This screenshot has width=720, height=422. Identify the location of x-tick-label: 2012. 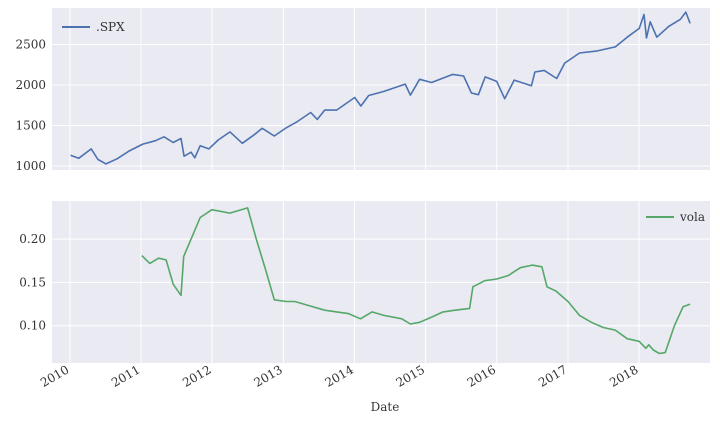
(196, 375).